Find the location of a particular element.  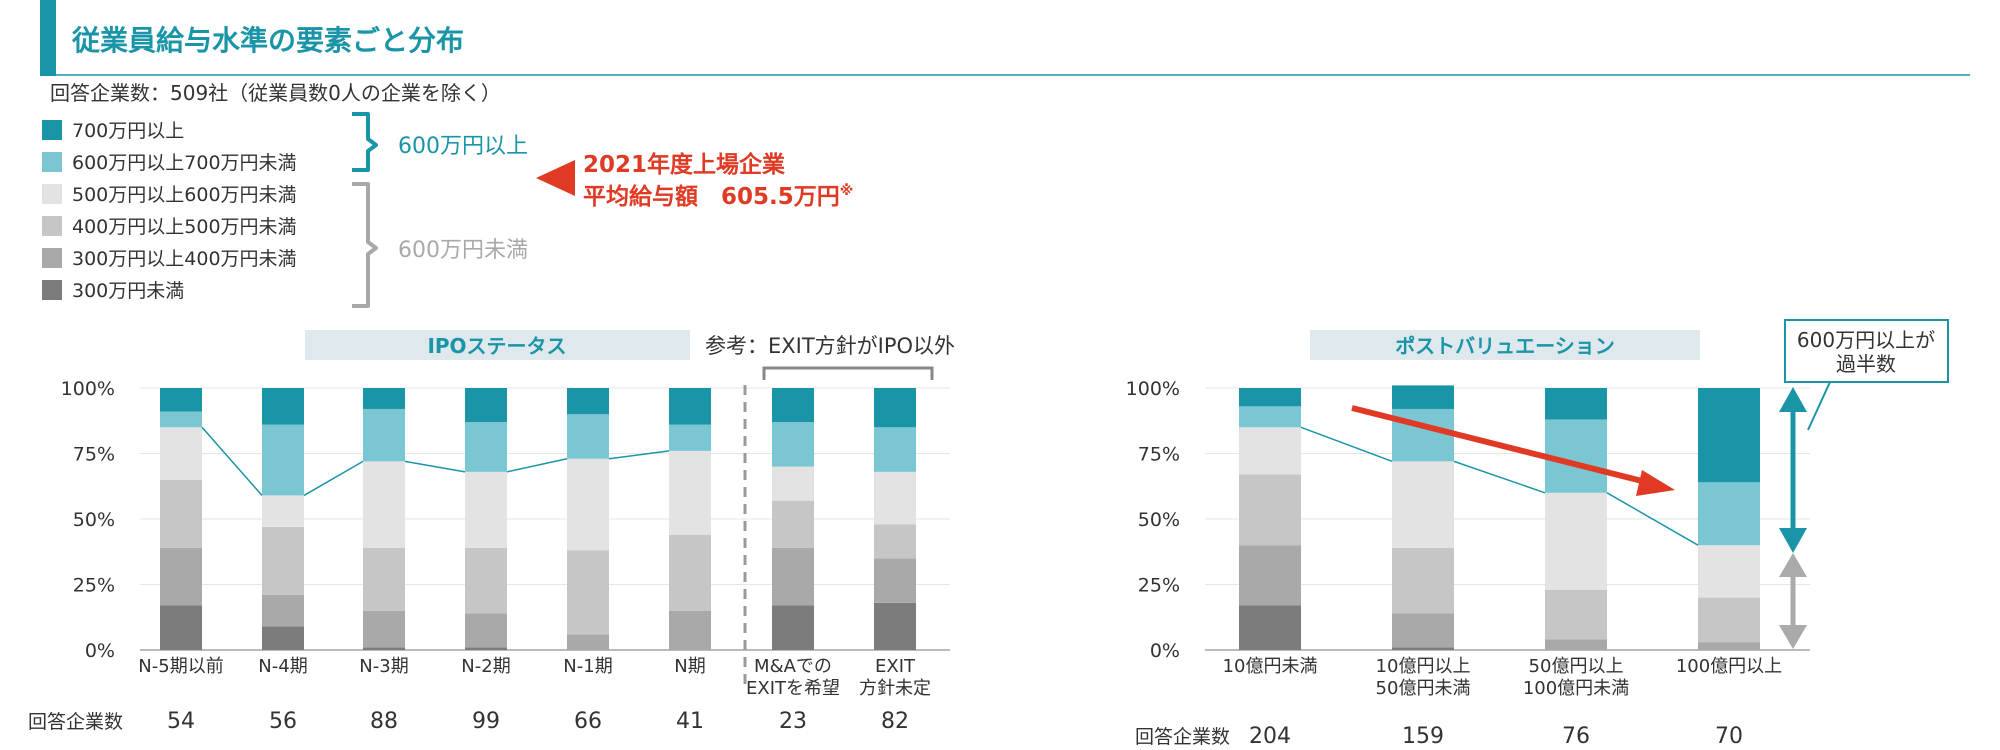

x-tick-line: 100億円以上 is located at coordinates (1729, 666).